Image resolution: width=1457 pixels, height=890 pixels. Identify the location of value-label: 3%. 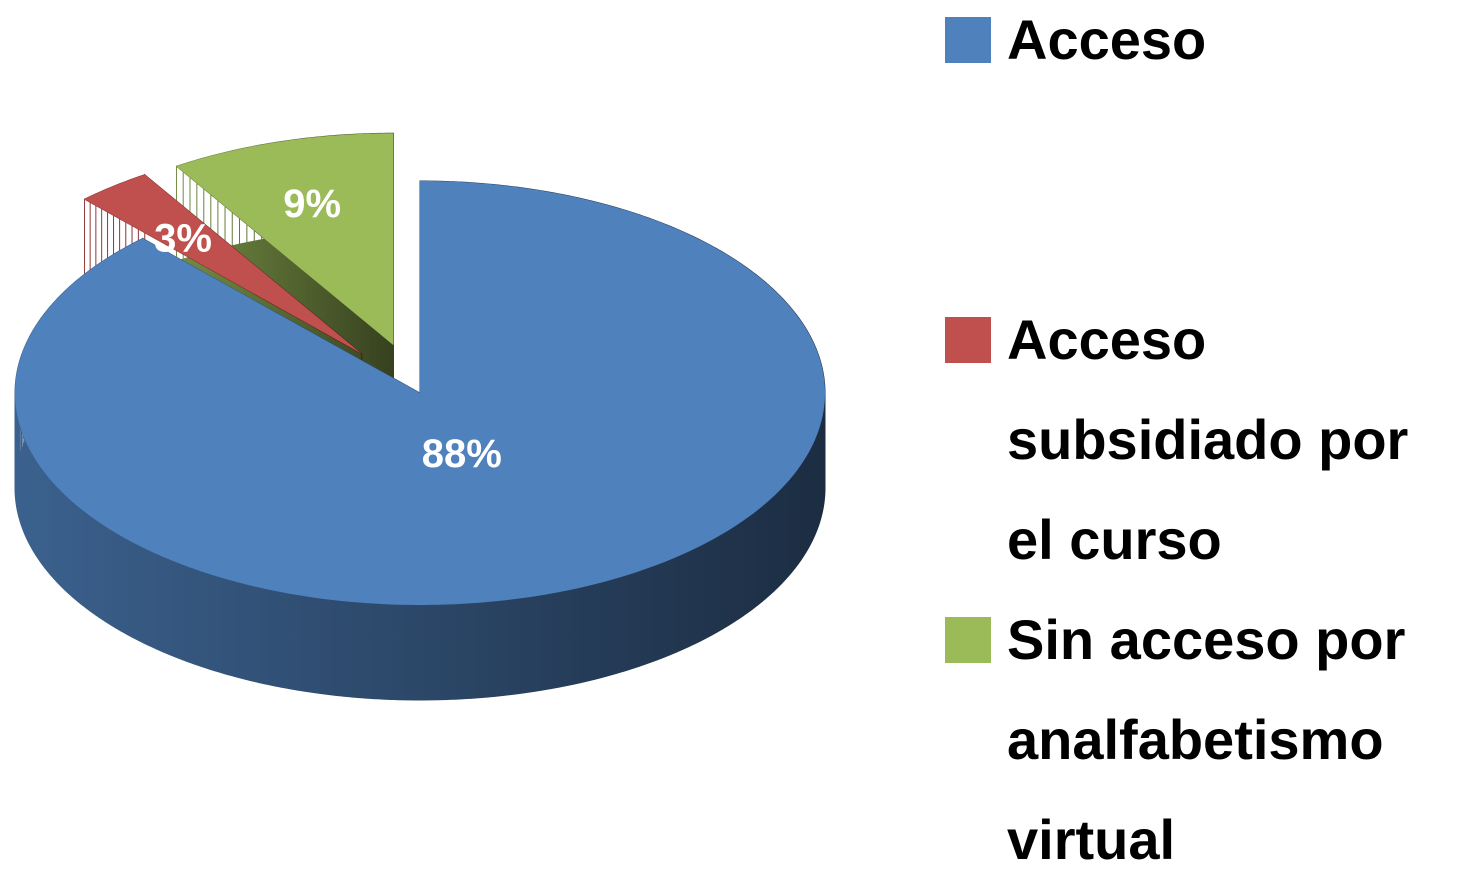
(183, 239).